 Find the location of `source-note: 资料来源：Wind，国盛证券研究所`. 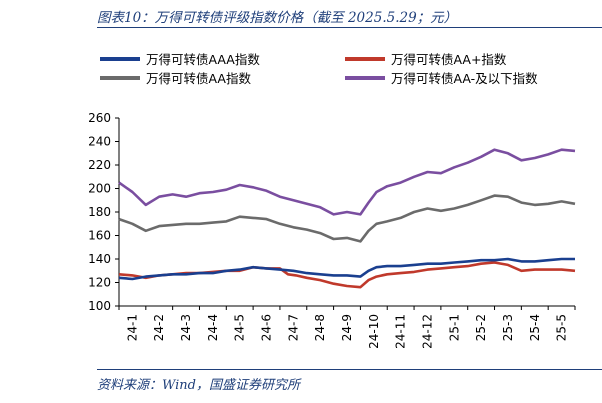

source-note: 资料来源：Wind，国盛证券研究所 is located at coordinates (198, 385).